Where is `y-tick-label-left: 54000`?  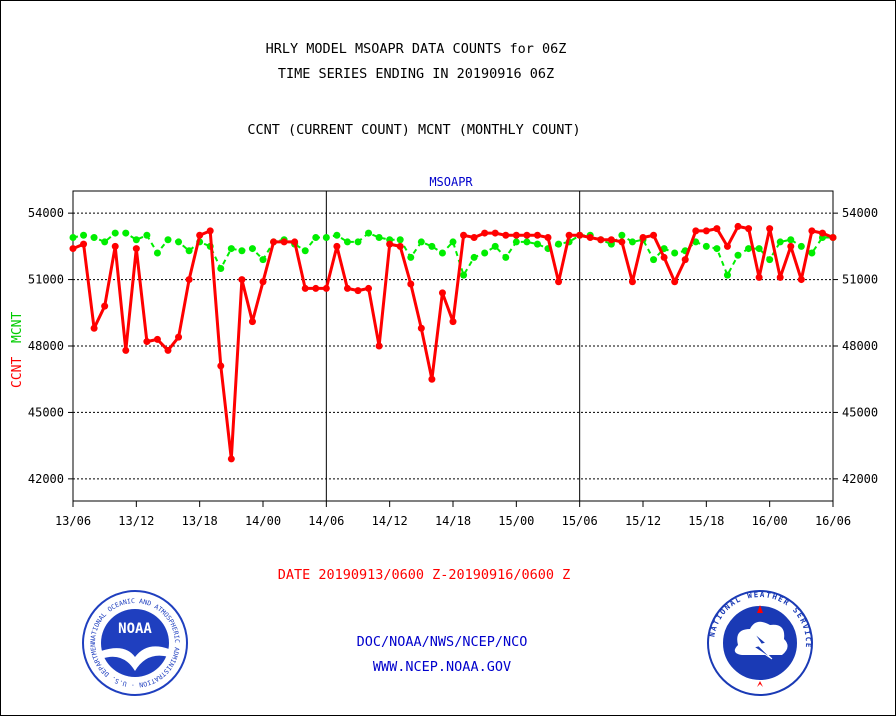 y-tick-label-left: 54000 is located at coordinates (46, 213).